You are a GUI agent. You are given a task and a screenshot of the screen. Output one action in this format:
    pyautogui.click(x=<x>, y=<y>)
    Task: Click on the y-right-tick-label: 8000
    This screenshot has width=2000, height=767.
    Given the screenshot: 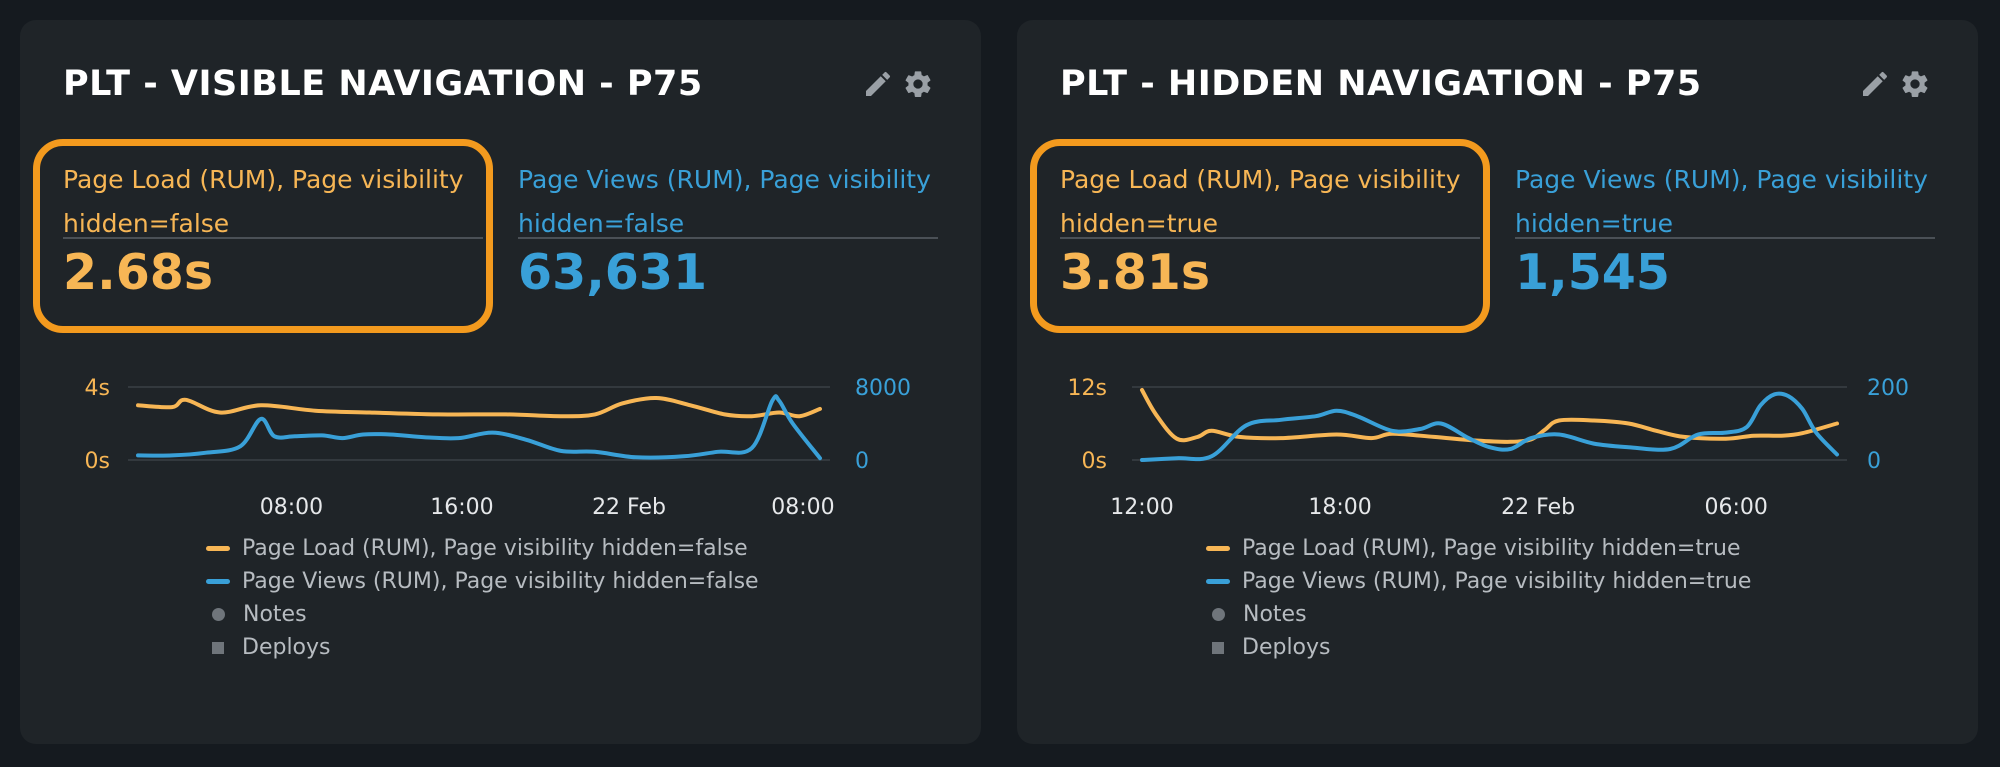 What is the action you would take?
    pyautogui.click(x=883, y=388)
    